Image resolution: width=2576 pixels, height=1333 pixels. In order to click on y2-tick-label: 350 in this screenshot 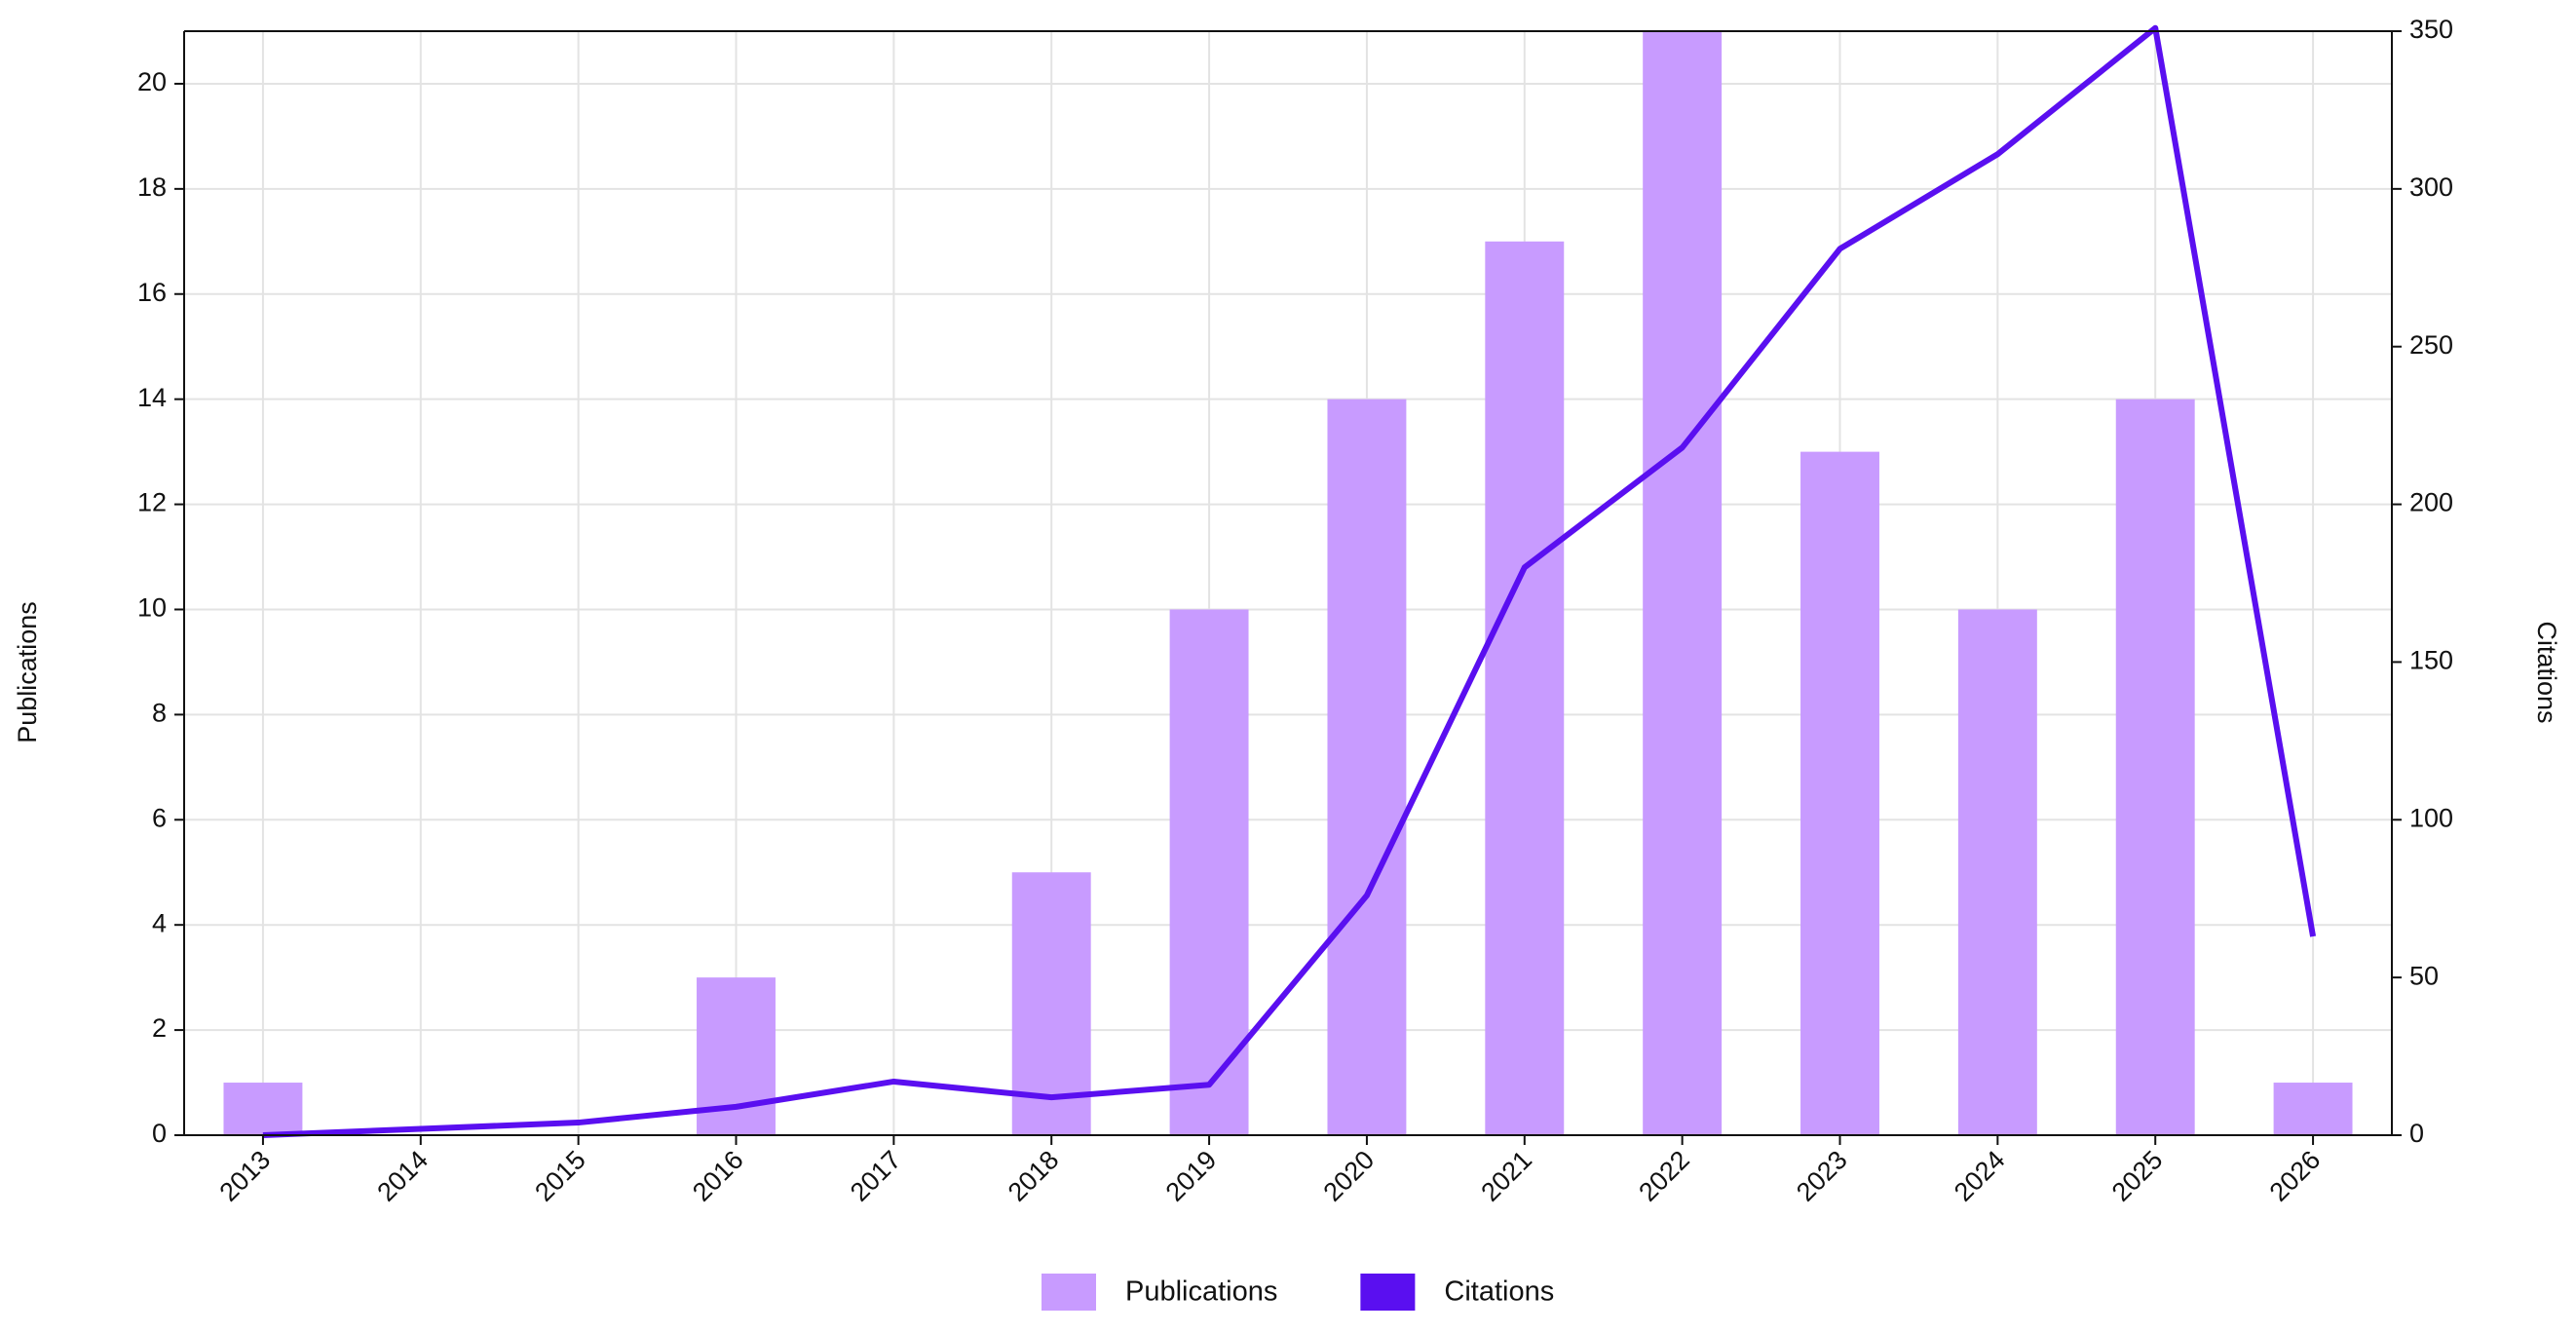, I will do `click(2431, 30)`.